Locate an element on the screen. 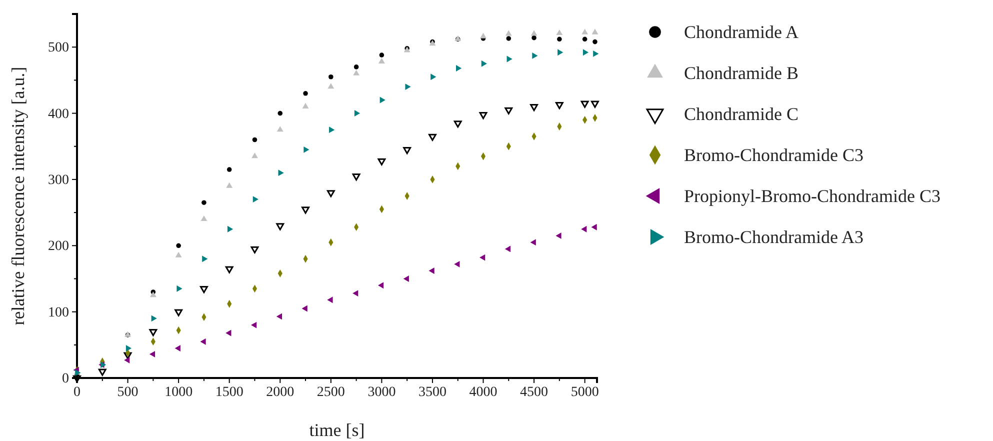 This screenshot has height=441, width=993. x-tick-label: 4500 is located at coordinates (534, 392).